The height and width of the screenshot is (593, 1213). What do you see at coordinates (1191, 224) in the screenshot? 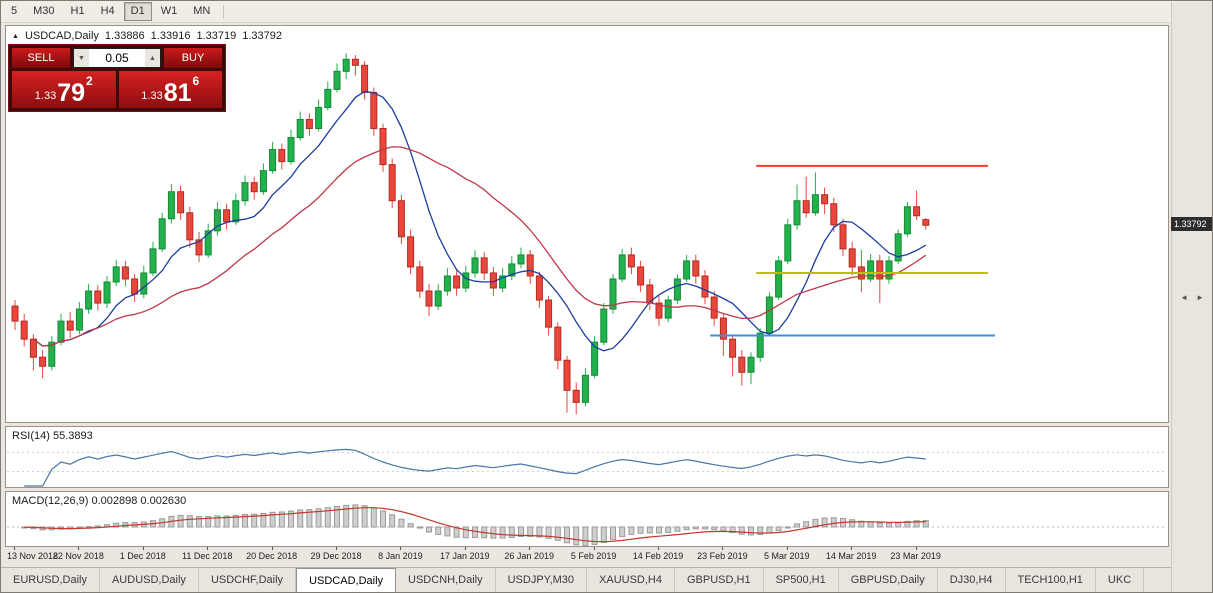
I see `current-price-badge: 1.33792` at bounding box center [1191, 224].